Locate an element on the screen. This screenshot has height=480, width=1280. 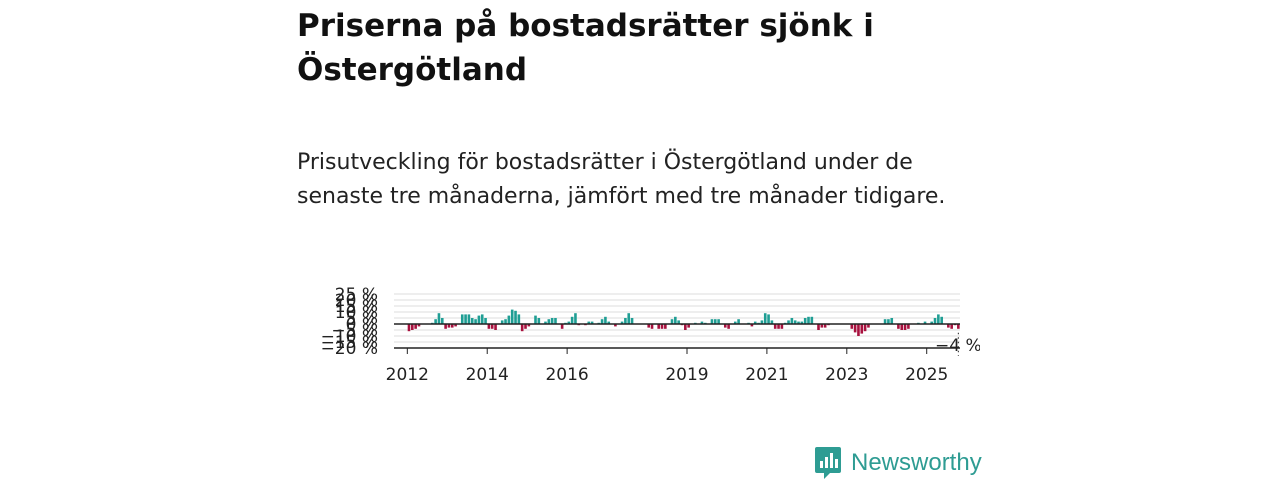
y-tick-label: 10 % is located at coordinates (356, 313).